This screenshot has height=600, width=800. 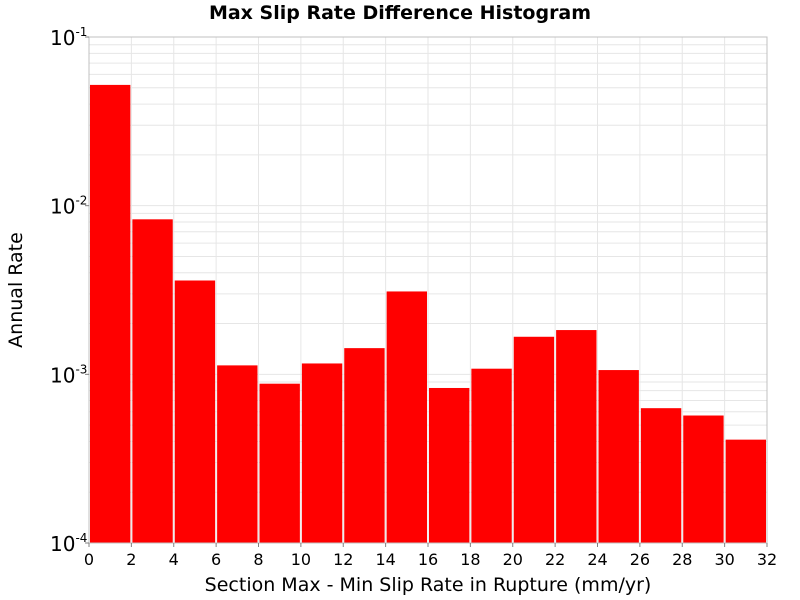 I want to click on y-tick-label: 10⁻², so click(x=68, y=206).